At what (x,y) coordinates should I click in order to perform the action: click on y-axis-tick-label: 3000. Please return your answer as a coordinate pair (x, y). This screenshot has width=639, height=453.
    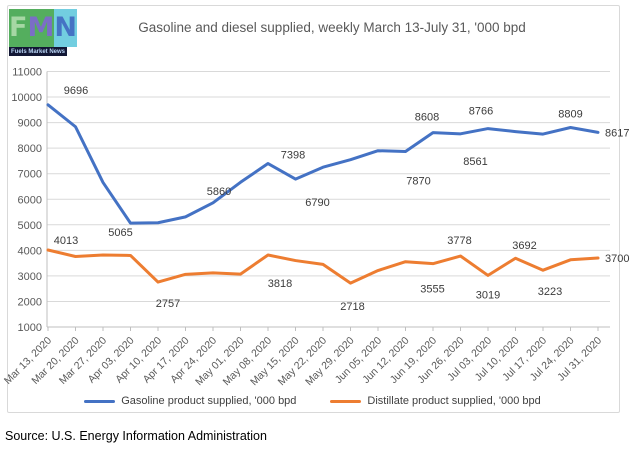
    Looking at the image, I should click on (30, 277).